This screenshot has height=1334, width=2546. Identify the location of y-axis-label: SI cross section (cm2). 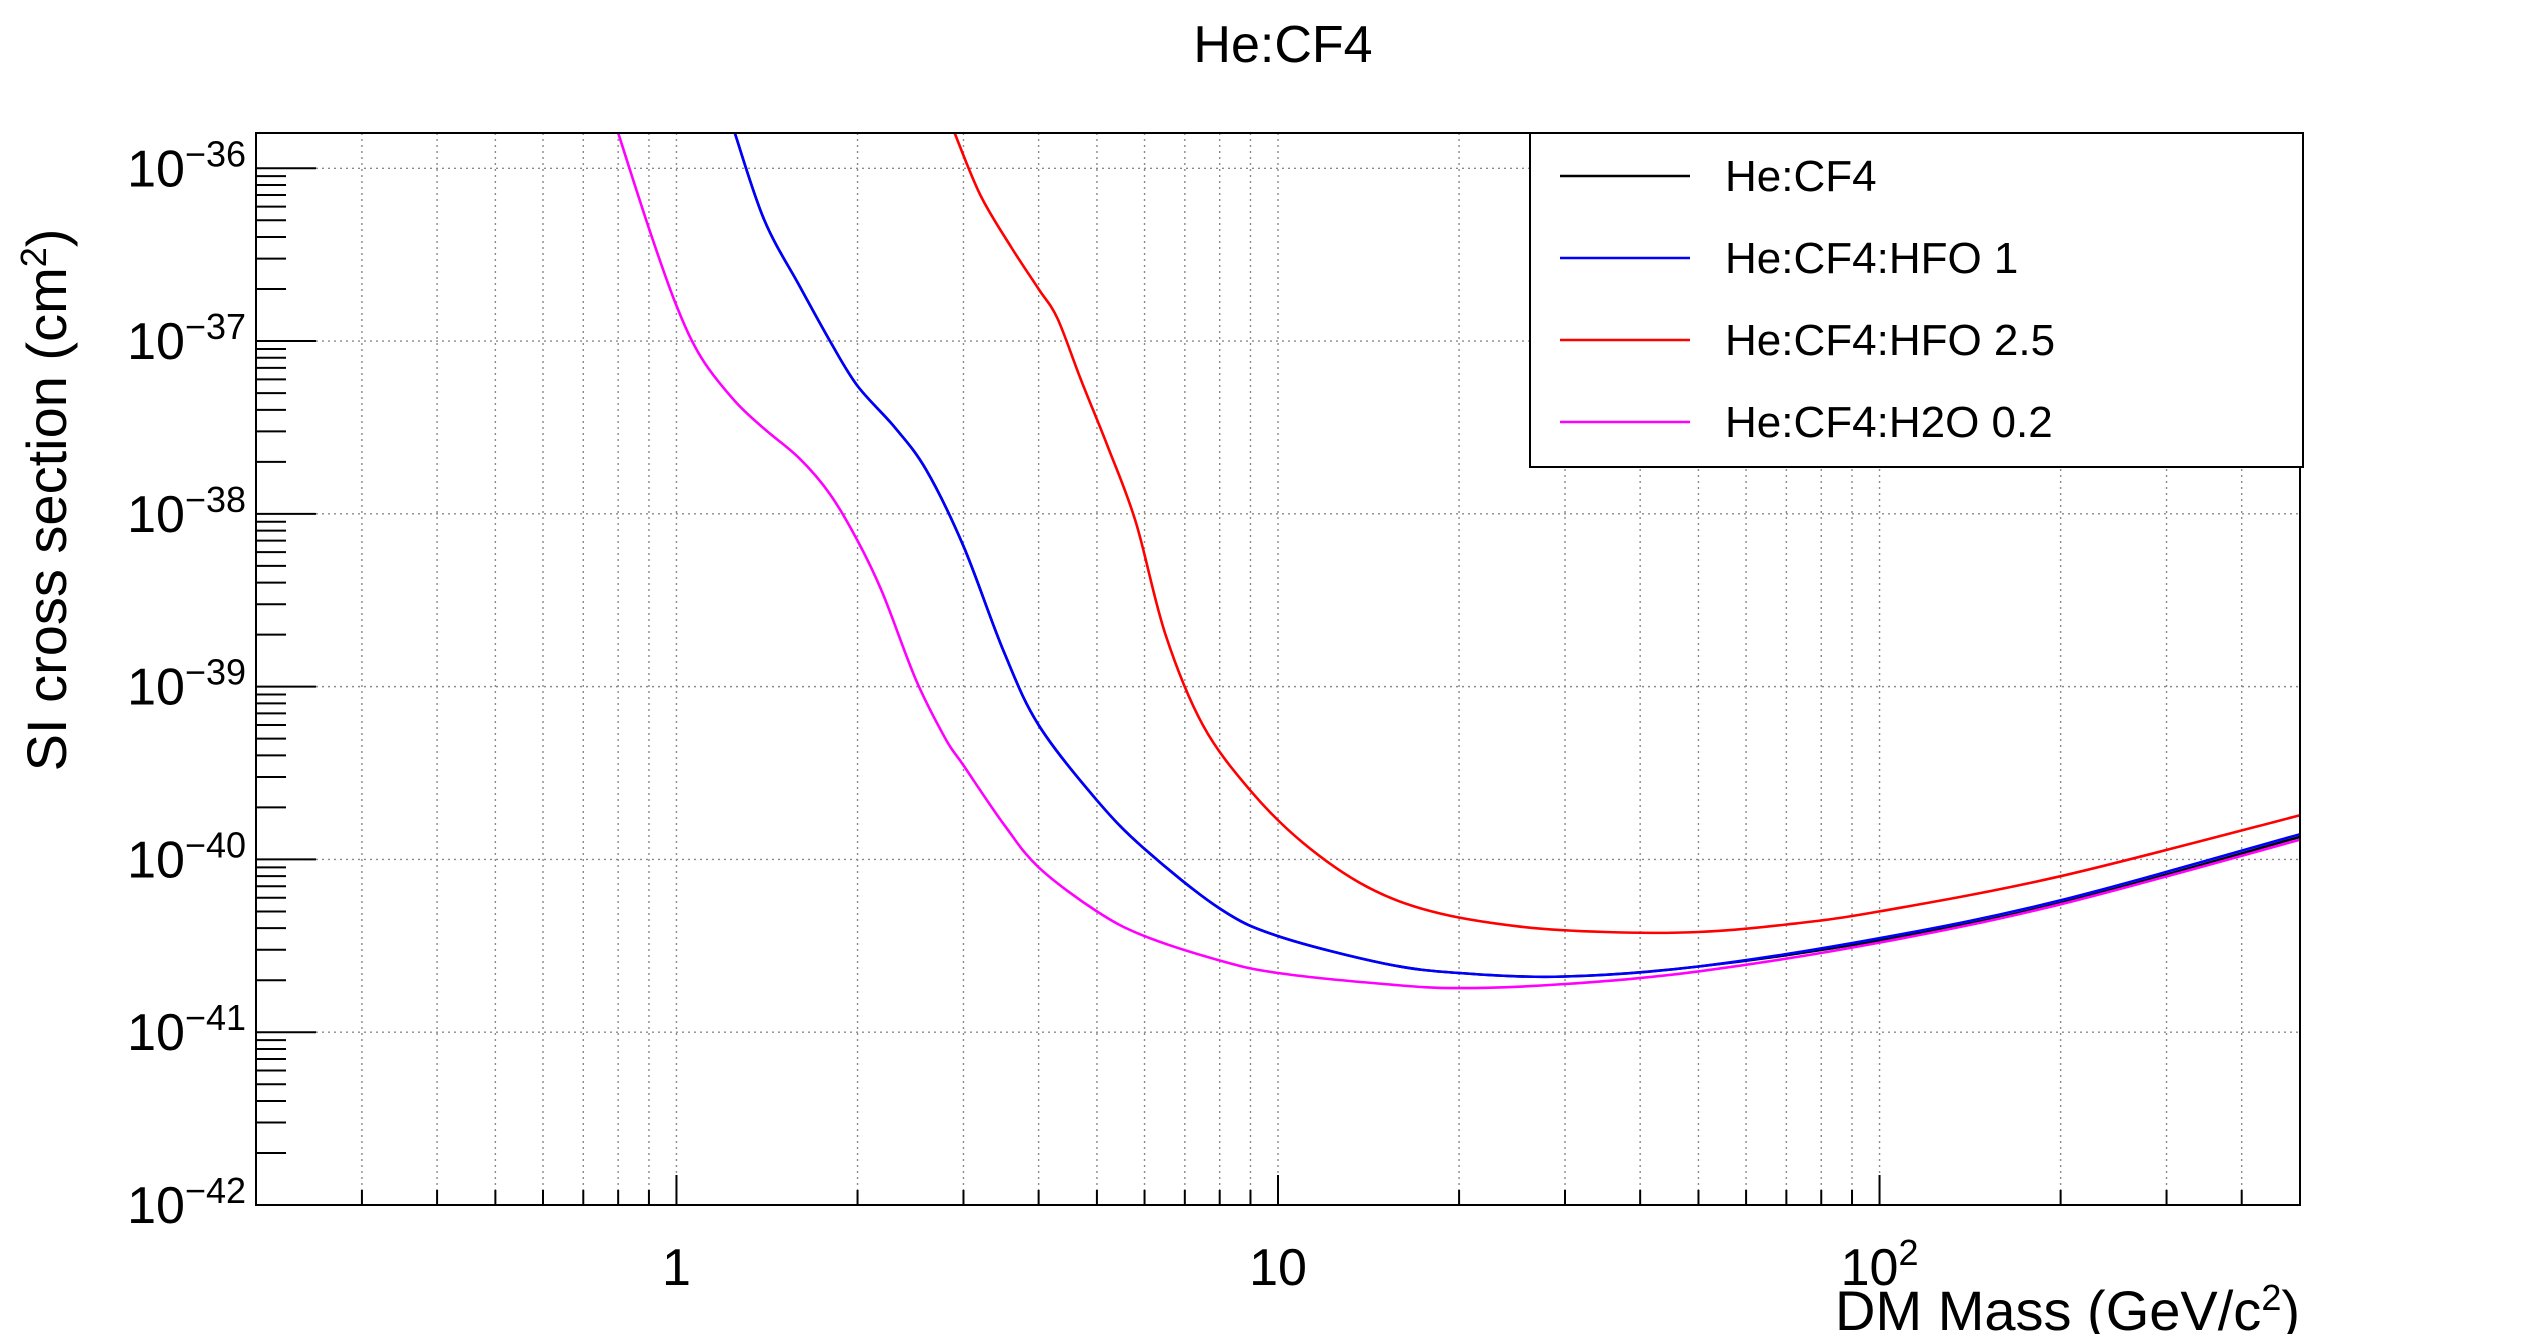
(46, 500).